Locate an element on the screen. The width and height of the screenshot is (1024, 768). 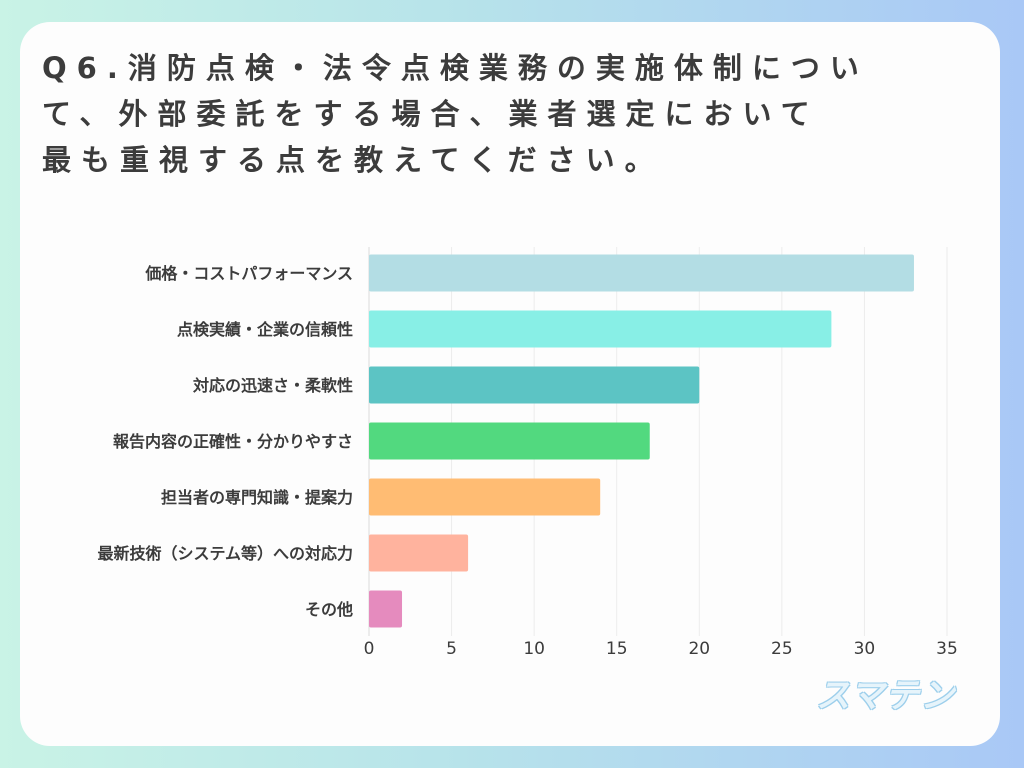
x-tick-label-5: 5 is located at coordinates (451, 649).